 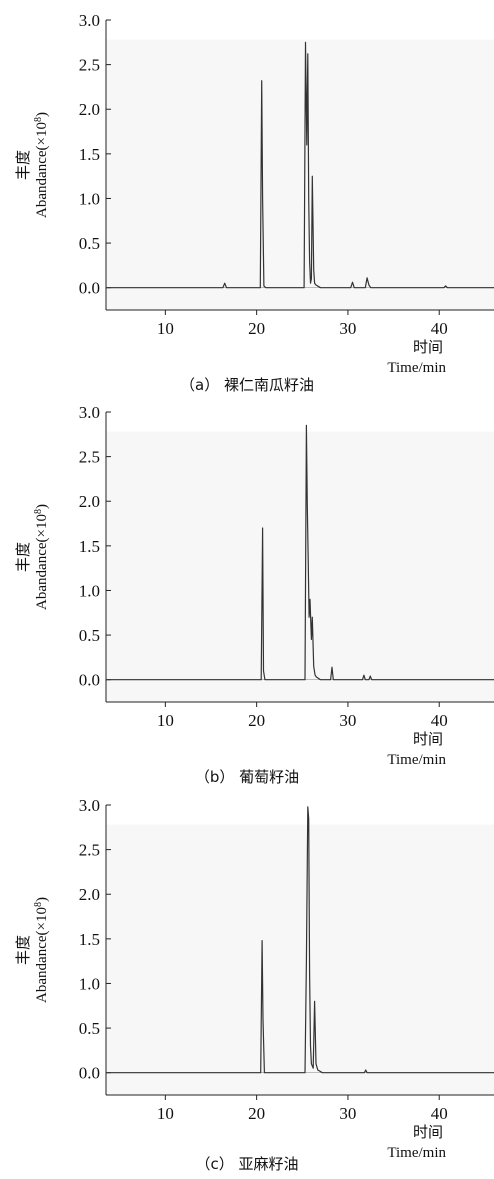 What do you see at coordinates (416, 368) in the screenshot?
I see `x-axis-label-a: Time/min` at bounding box center [416, 368].